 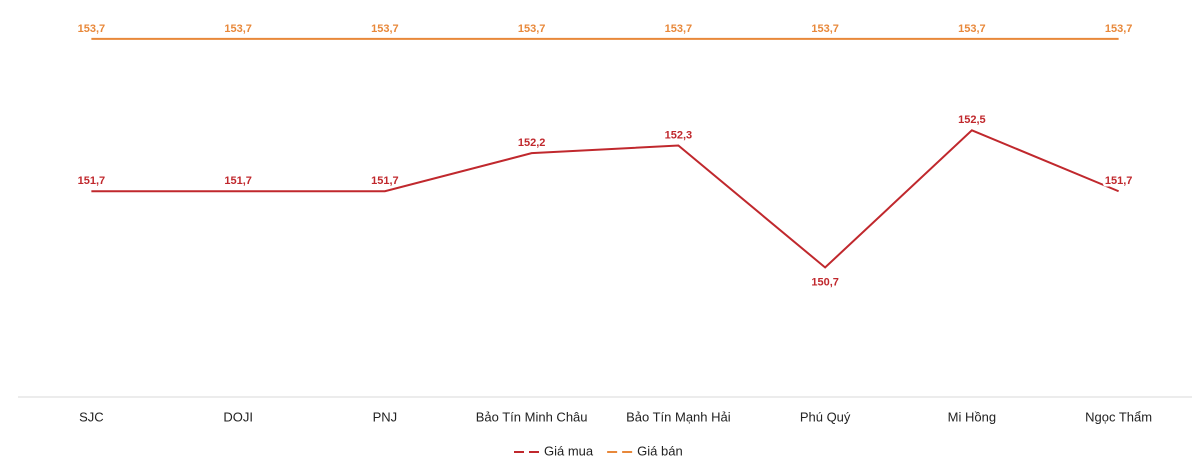 What do you see at coordinates (679, 135) in the screenshot?
I see `data-label: 152,3` at bounding box center [679, 135].